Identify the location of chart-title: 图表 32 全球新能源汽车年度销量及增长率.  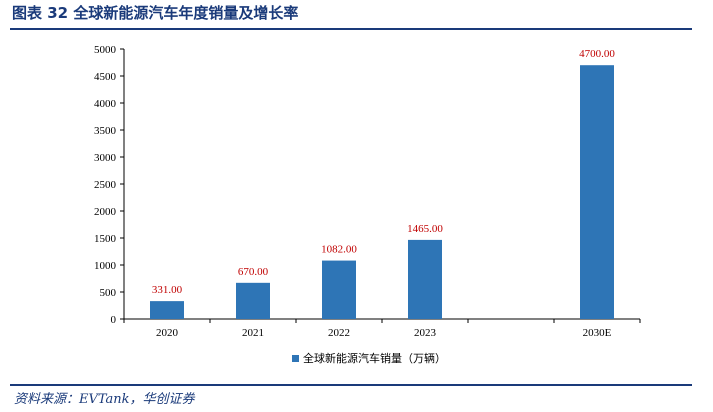
(155, 13).